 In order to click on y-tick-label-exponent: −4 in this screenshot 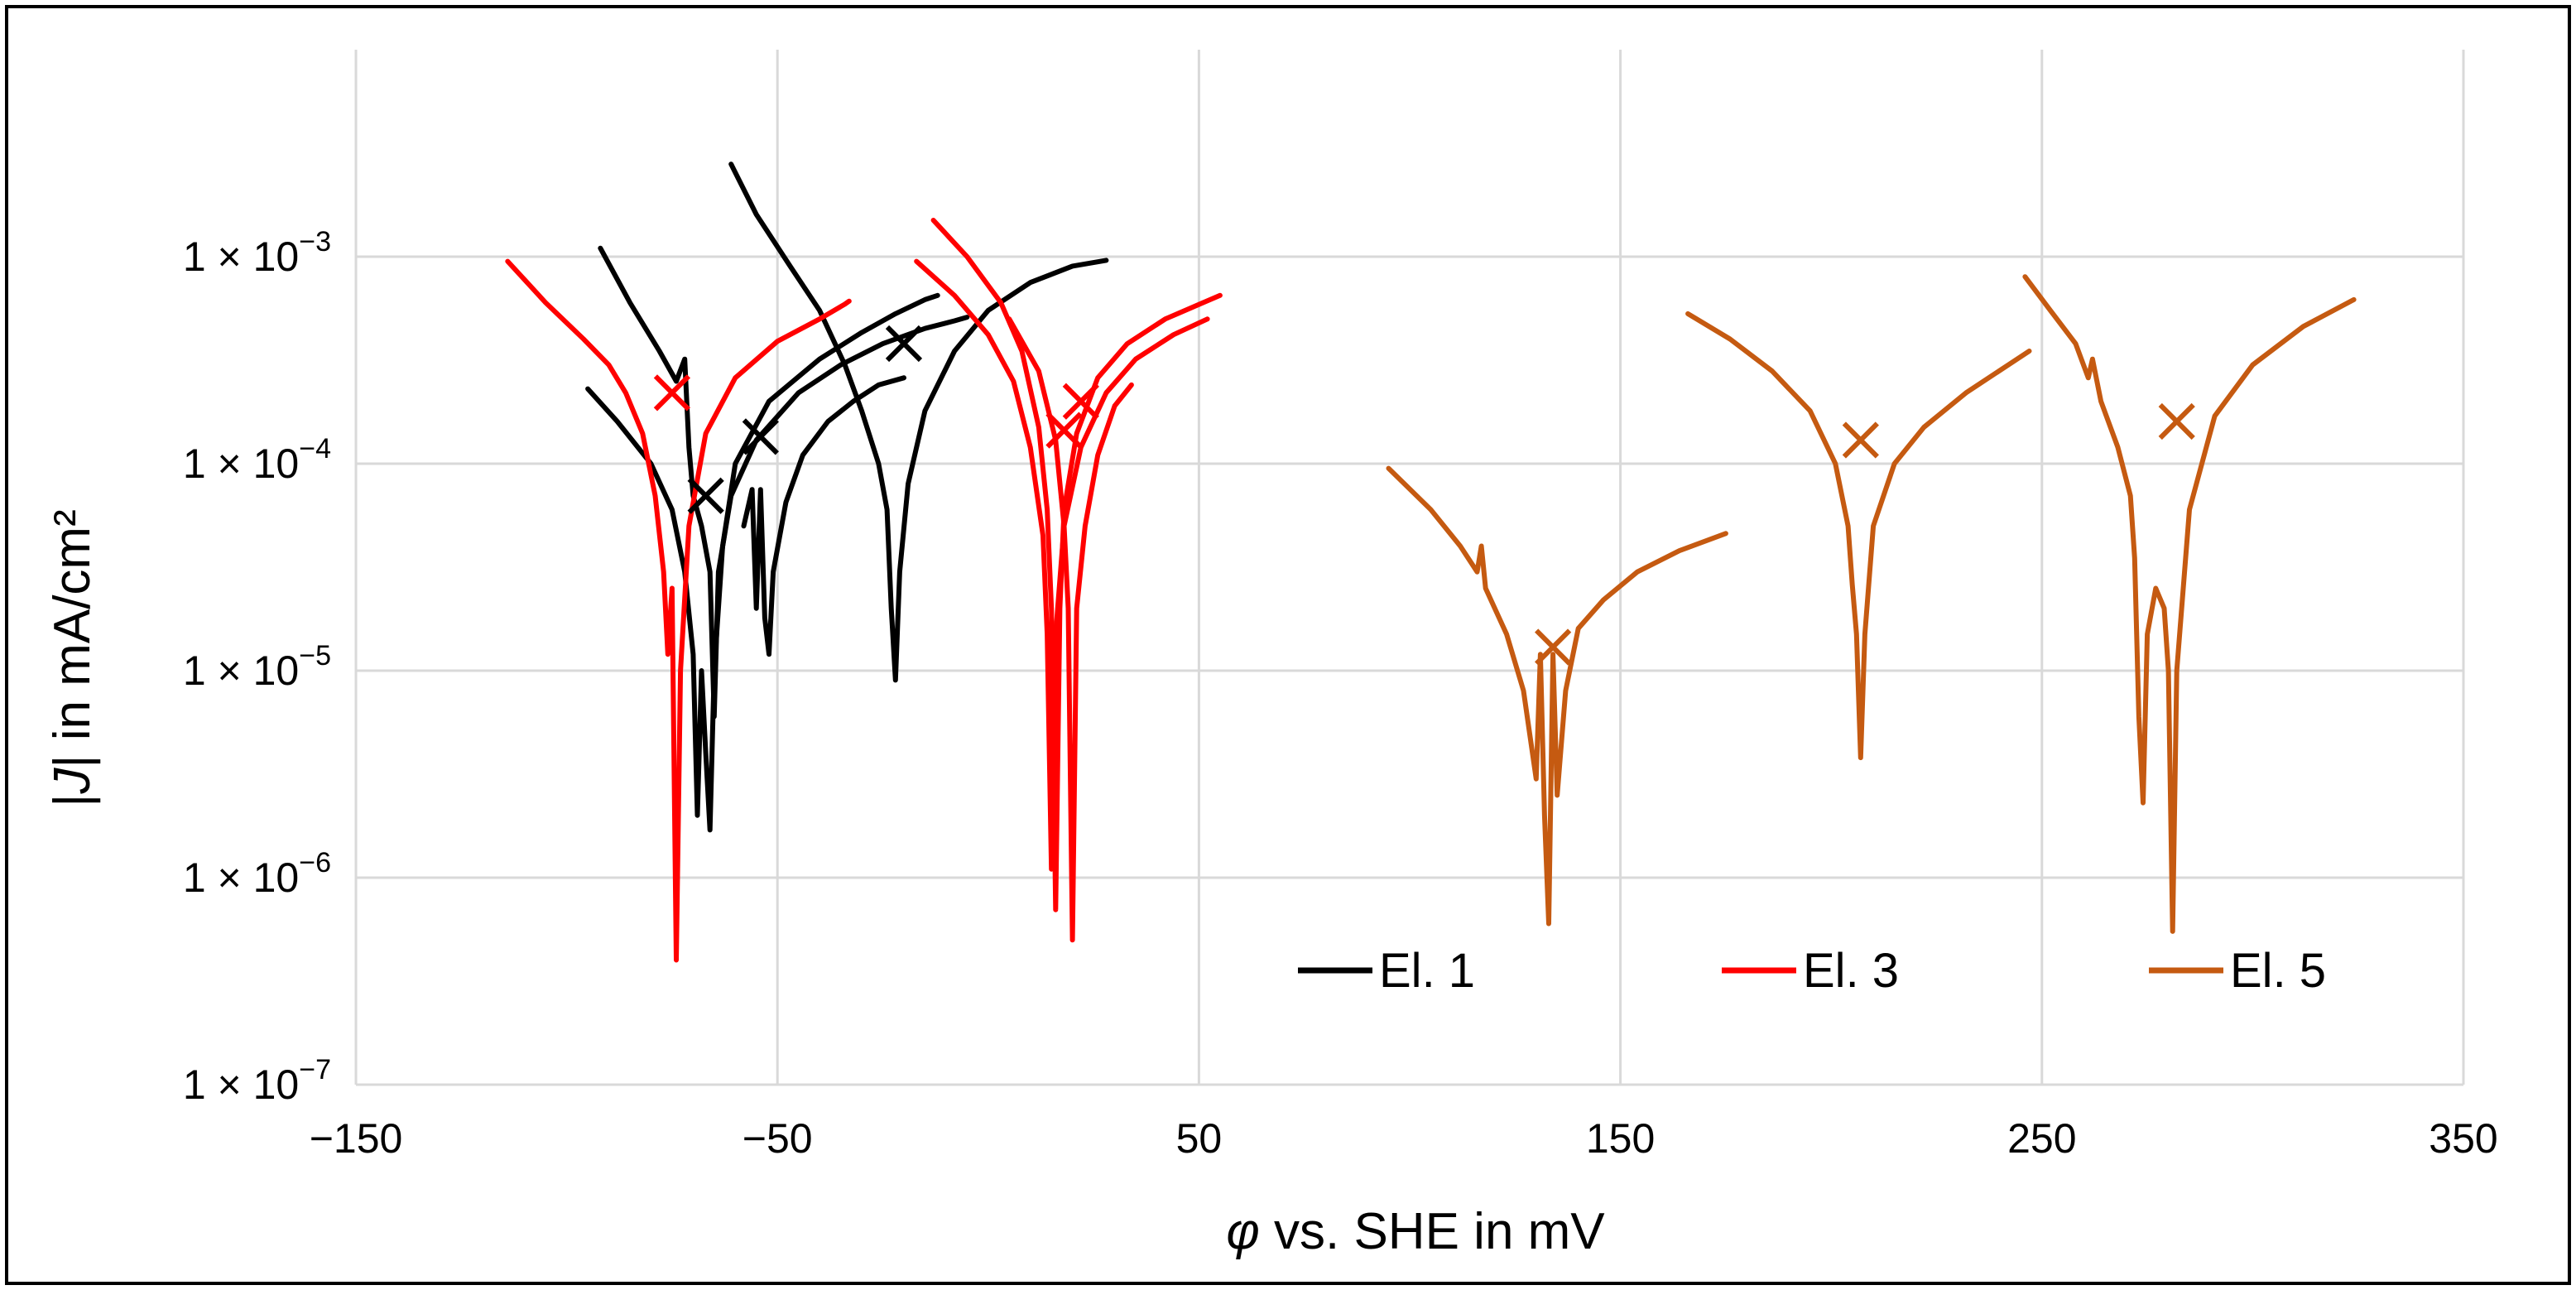, I will do `click(315, 448)`.